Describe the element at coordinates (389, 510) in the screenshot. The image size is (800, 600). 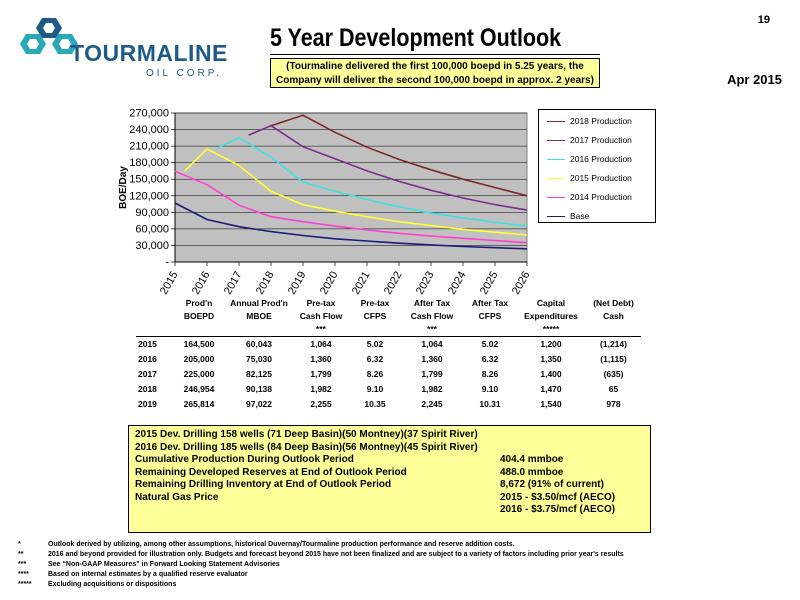
I see `summary-row: 2016 - $3.75/mcf (AECO)` at that location.